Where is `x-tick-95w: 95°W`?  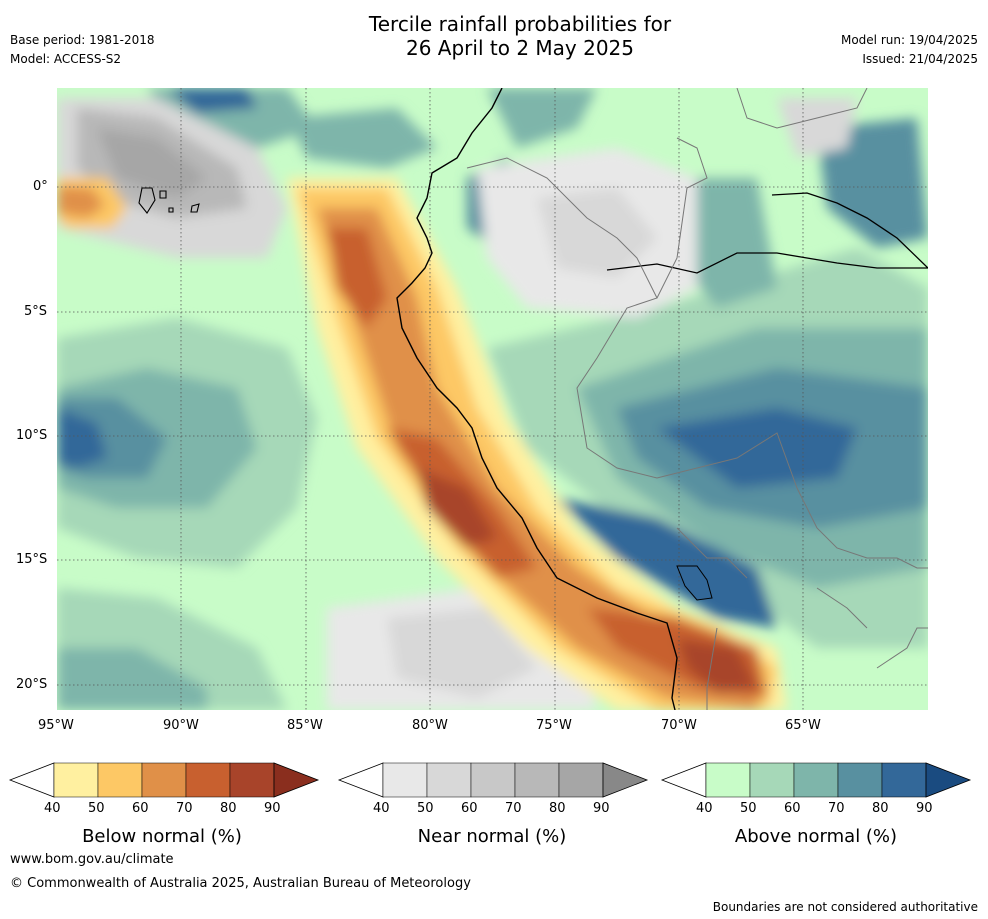
x-tick-95w: 95°W is located at coordinates (56, 725).